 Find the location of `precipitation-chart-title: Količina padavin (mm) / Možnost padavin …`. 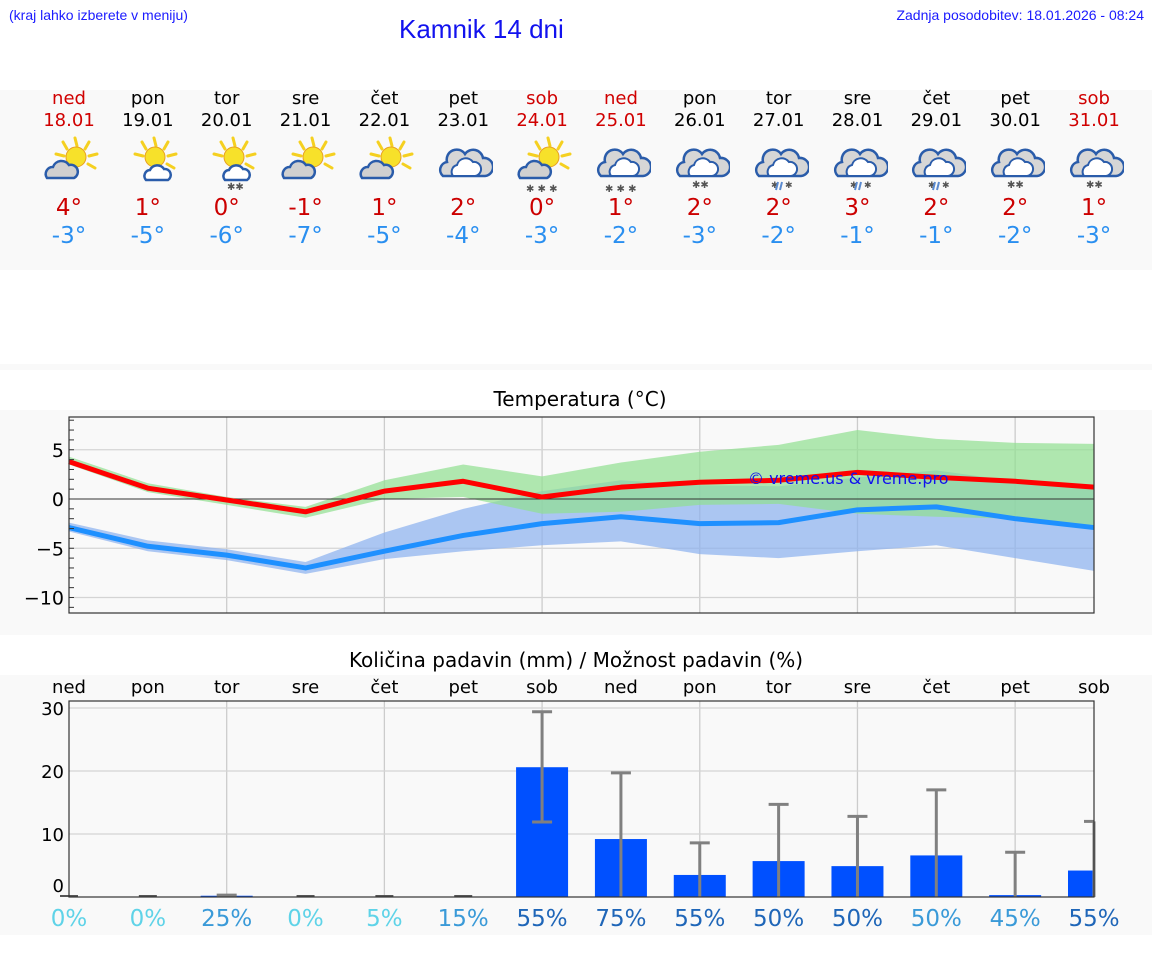

precipitation-chart-title: Količina padavin (mm) / Možnost padavin … is located at coordinates (576, 660).